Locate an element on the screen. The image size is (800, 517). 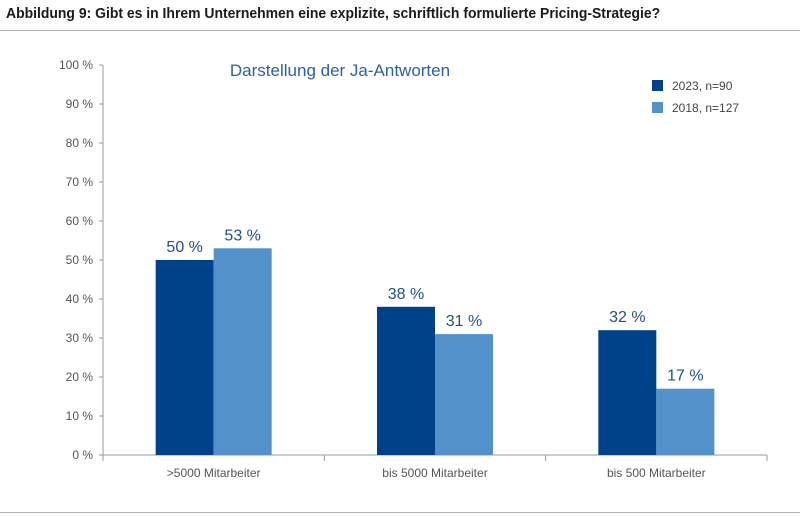
bar-data-label: 38 % is located at coordinates (406, 294).